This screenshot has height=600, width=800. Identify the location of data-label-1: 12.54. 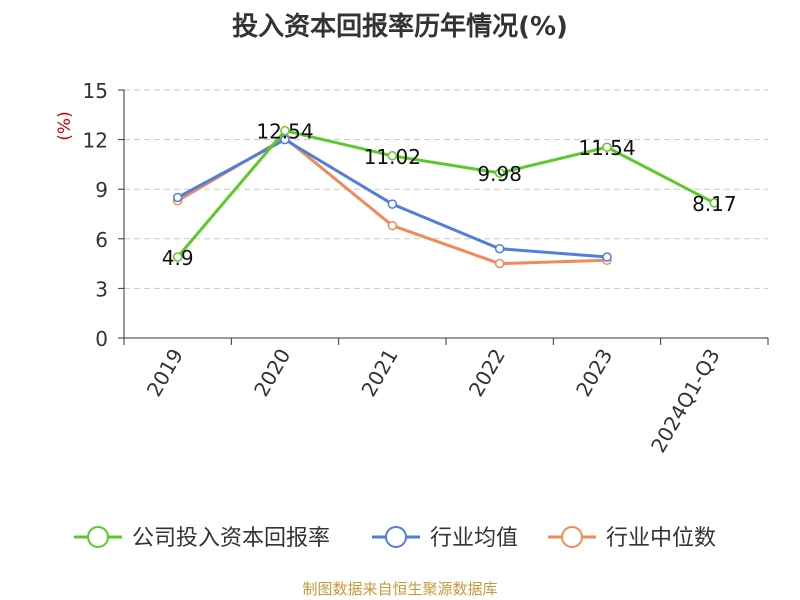
(284, 132).